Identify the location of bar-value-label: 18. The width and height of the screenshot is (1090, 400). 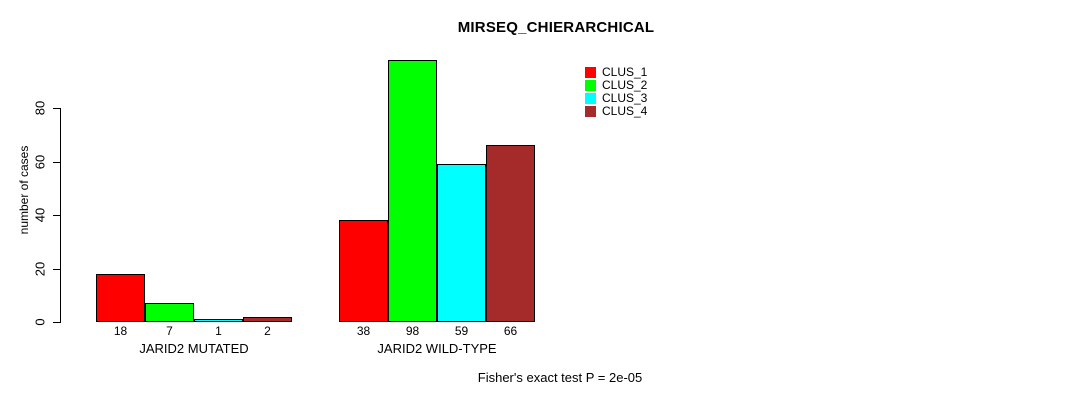
(120, 331).